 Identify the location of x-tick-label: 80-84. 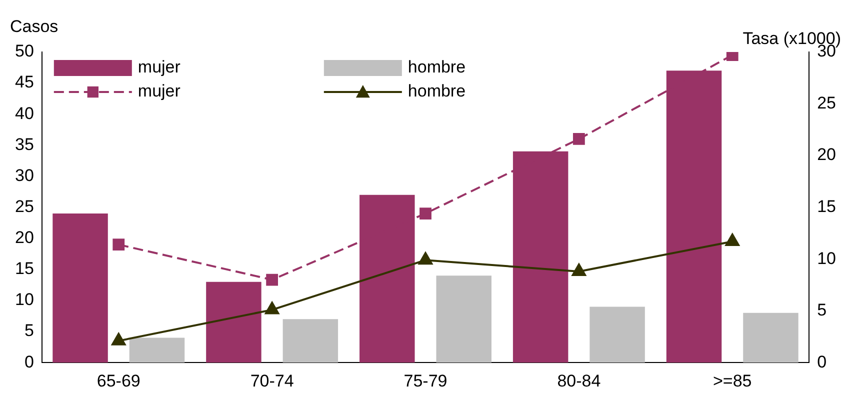
(579, 380).